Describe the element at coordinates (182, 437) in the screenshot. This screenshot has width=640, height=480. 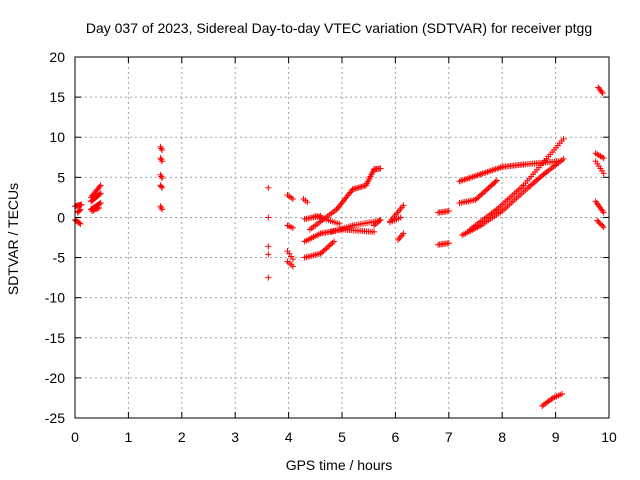
I see `x-tick-label: 2` at that location.